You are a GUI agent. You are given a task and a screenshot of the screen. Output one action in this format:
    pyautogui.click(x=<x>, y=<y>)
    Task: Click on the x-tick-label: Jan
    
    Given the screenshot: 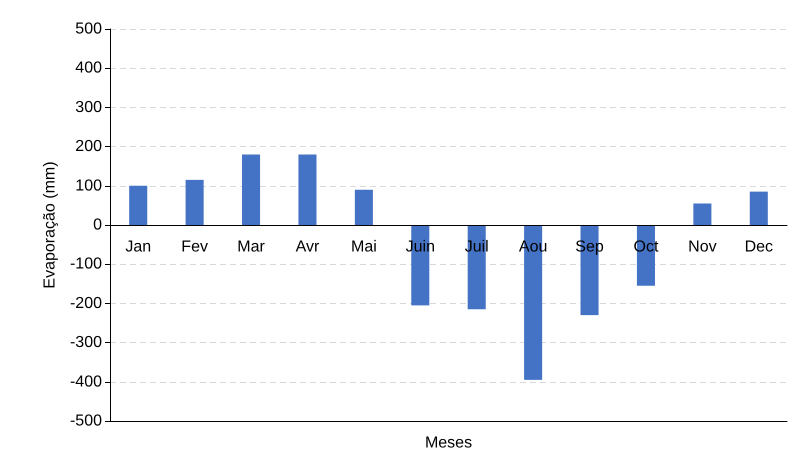 What is the action you would take?
    pyautogui.click(x=138, y=247)
    